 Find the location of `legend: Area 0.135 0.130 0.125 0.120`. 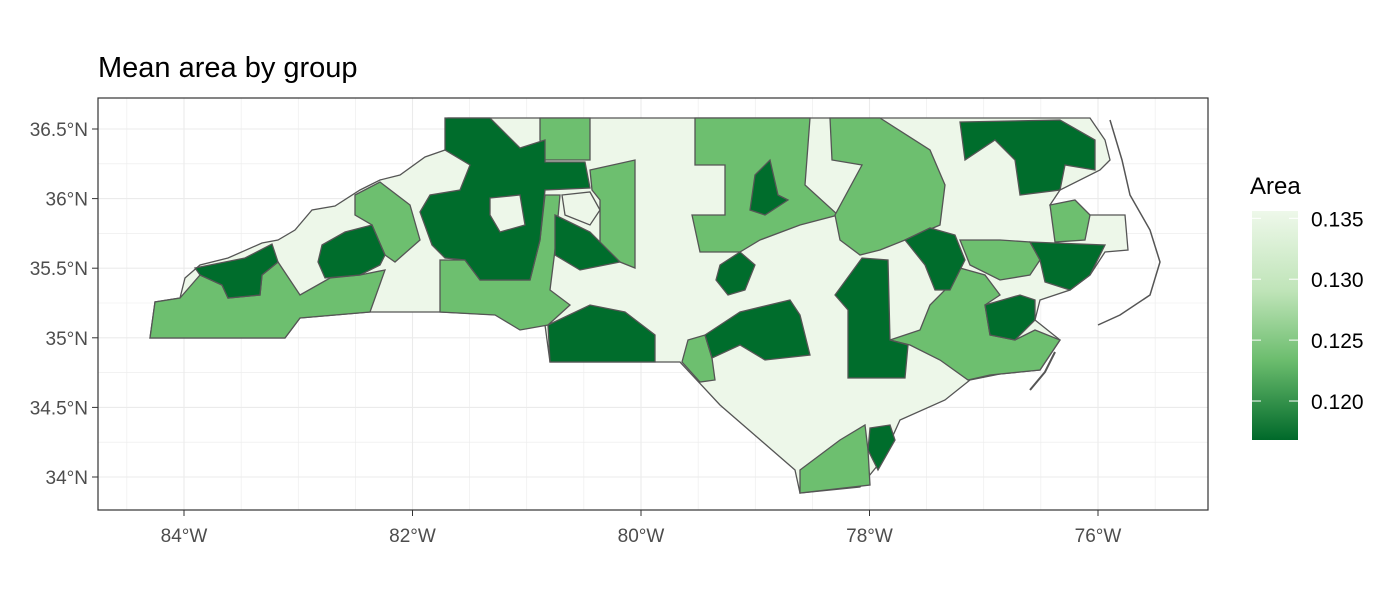

legend: Area 0.135 0.130 0.125 0.120 is located at coordinates (1307, 306).